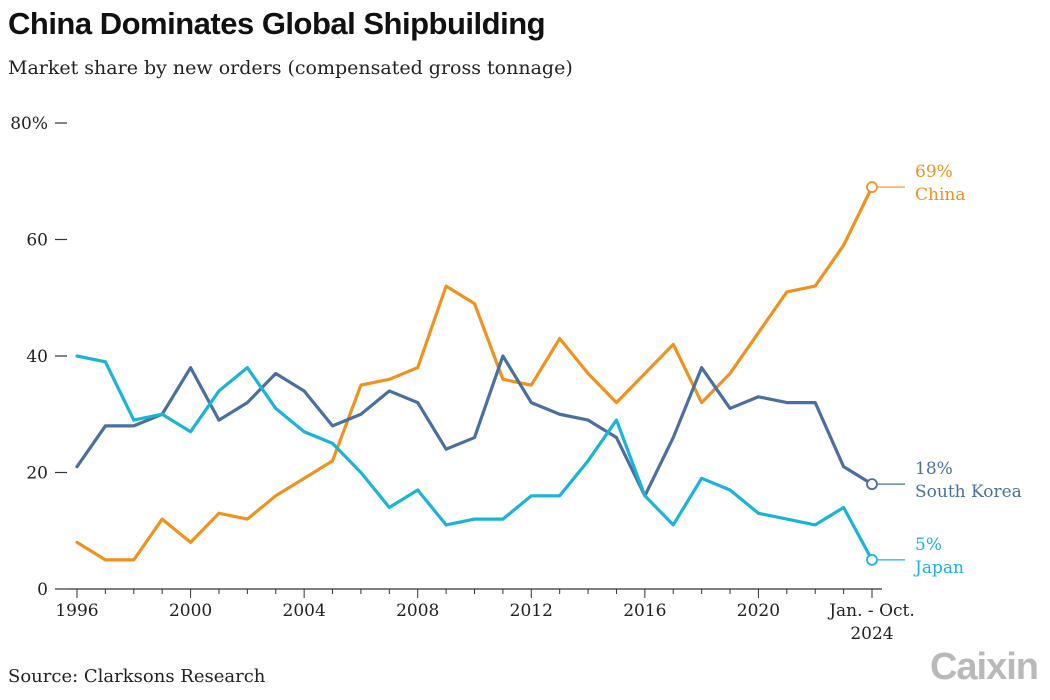 This screenshot has width=1050, height=700. What do you see at coordinates (29, 124) in the screenshot?
I see `y-tick-label: 80%` at bounding box center [29, 124].